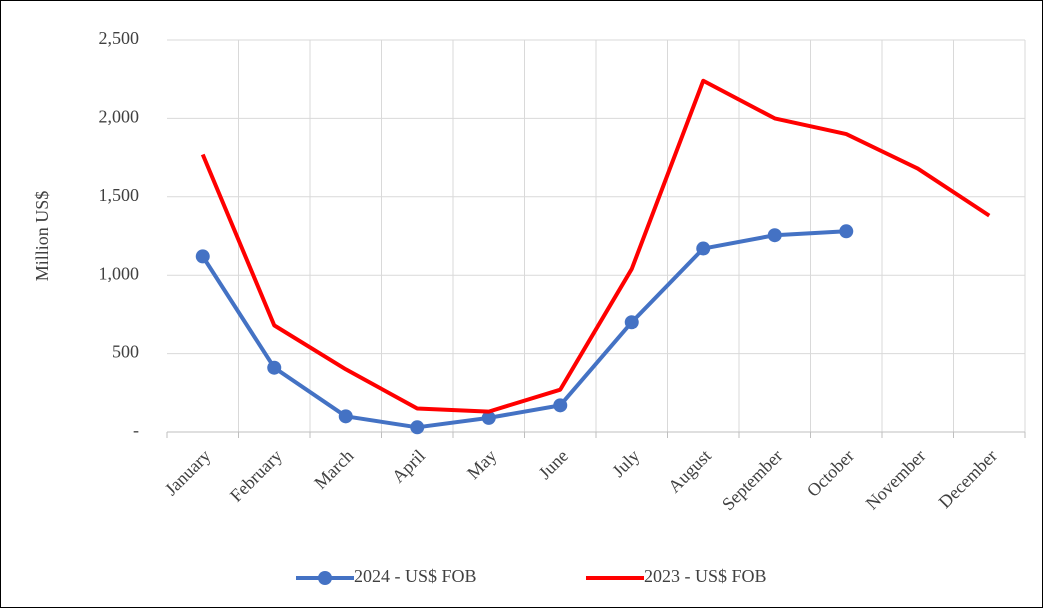 The width and height of the screenshot is (1043, 608). Describe the element at coordinates (705, 576) in the screenshot. I see `legend-label: 2023 - US$ FOB` at that location.